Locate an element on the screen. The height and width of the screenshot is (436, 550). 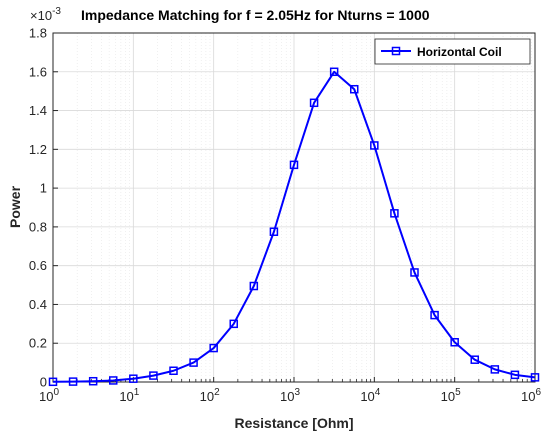
y-tick-label: 1 is located at coordinates (43, 188).